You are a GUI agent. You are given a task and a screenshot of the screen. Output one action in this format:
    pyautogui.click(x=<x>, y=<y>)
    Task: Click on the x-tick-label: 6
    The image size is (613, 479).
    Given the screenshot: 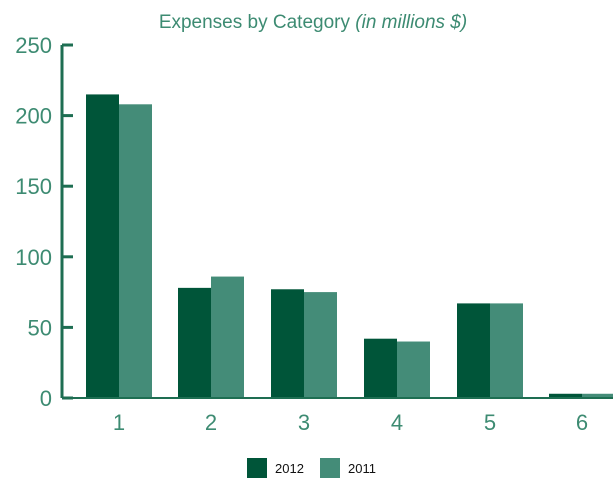 What is the action you would take?
    pyautogui.click(x=582, y=422)
    